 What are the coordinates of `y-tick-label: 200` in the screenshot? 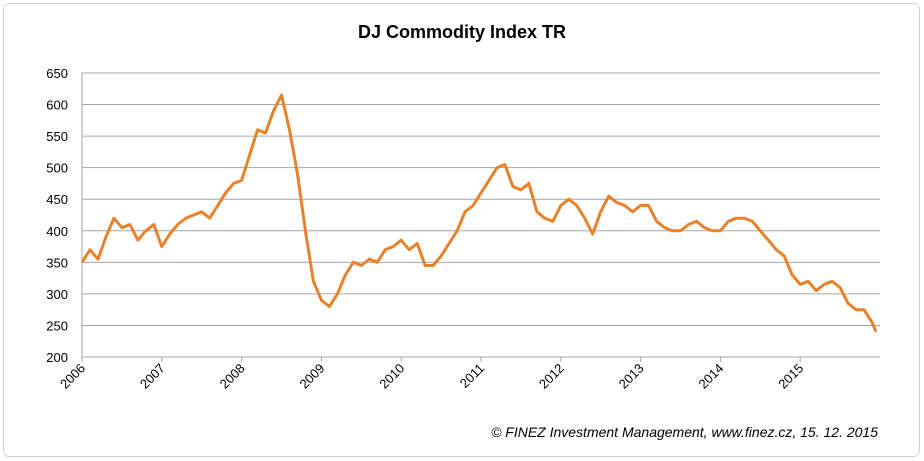 It's located at (57, 357).